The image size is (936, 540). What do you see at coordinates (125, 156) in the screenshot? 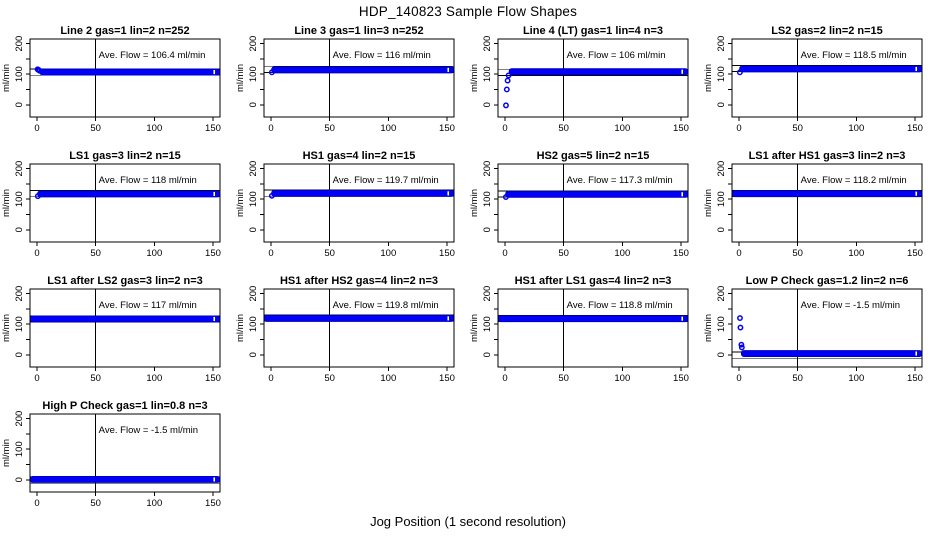
I see `panel-title: LS1 gas=3 lin=2 n=15` at bounding box center [125, 156].